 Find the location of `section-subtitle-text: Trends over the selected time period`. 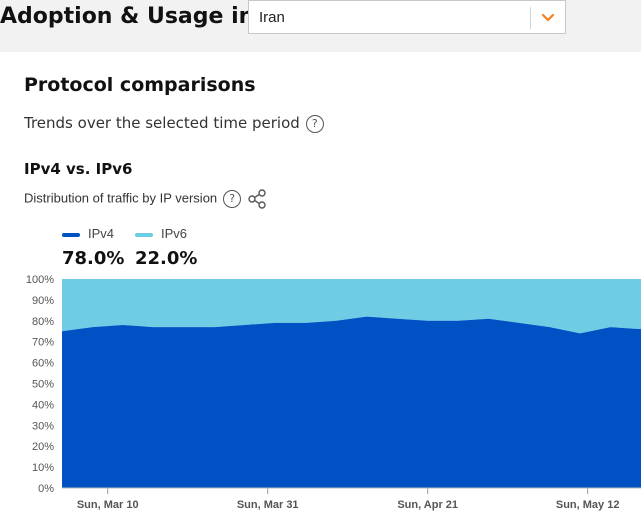

section-subtitle-text: Trends over the selected time period is located at coordinates (162, 123).